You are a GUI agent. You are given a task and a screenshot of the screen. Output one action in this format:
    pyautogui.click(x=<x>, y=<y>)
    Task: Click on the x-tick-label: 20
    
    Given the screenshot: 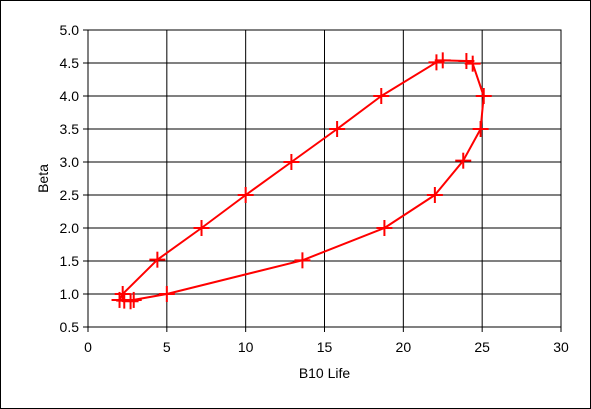 What is the action you would take?
    pyautogui.click(x=404, y=347)
    